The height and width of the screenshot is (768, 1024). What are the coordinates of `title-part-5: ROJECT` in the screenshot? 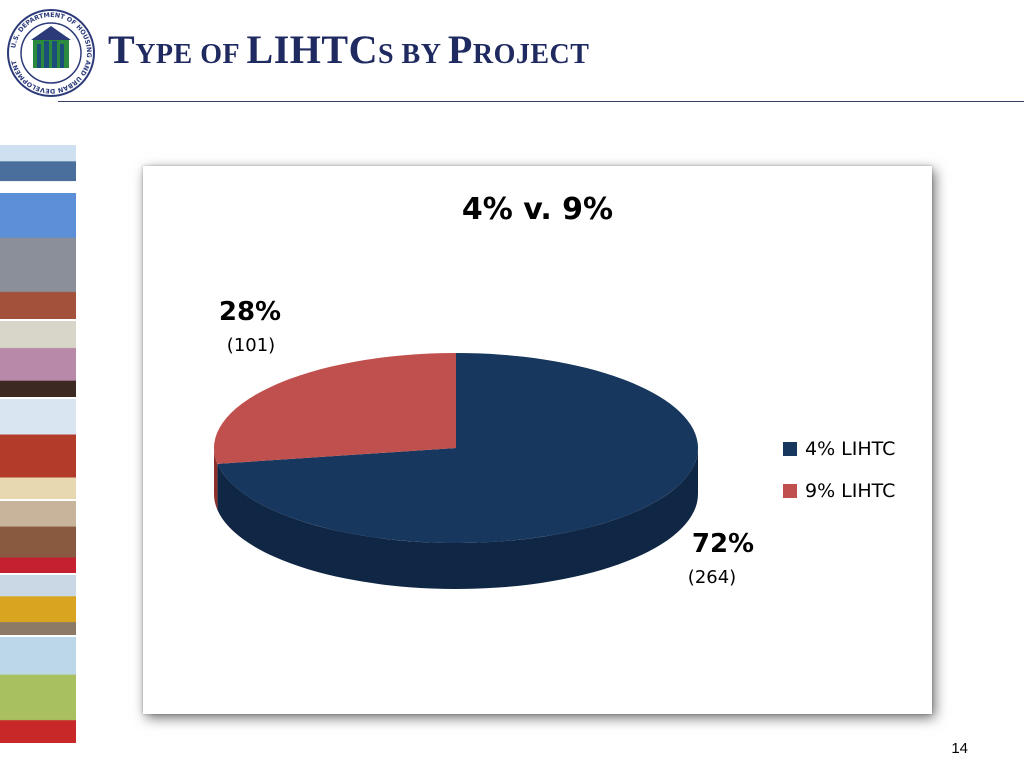 It's located at (531, 54).